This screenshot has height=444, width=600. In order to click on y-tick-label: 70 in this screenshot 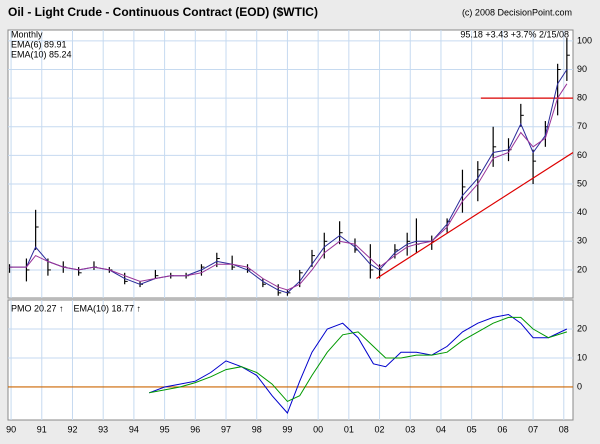, I will do `click(582, 126)`.